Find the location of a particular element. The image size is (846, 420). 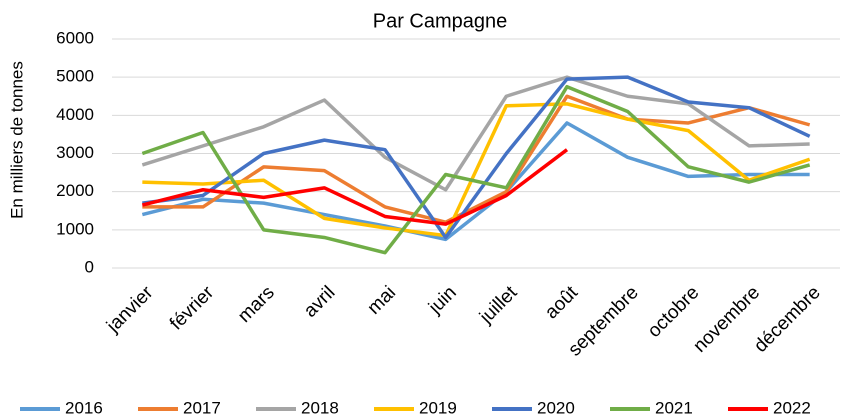

x-tick-label: août is located at coordinates (562, 303).